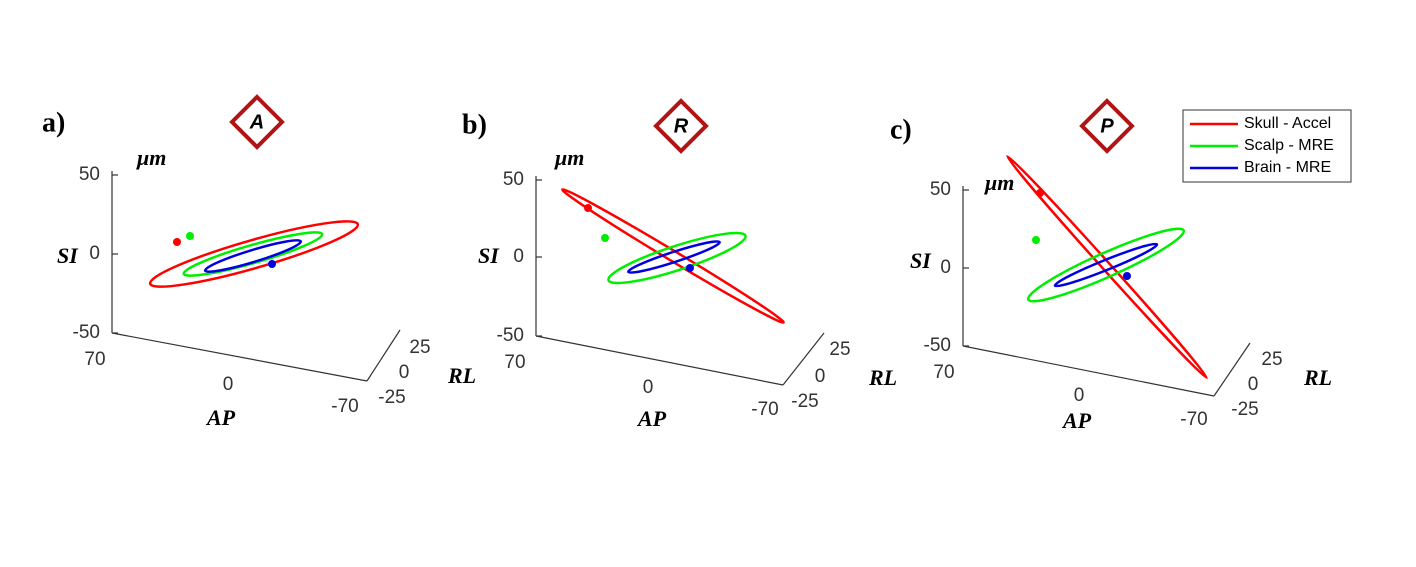 Image resolution: width=1416 pixels, height=567 pixels. I want to click on panel-label: a), so click(53, 122).